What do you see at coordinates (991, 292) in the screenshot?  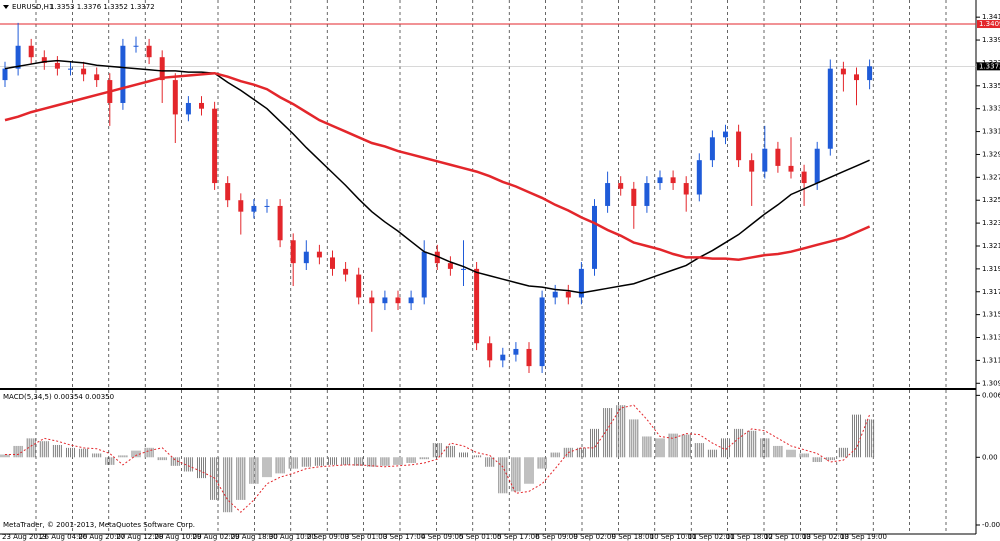 I see `y-tick-label: 1.3175` at bounding box center [991, 292].